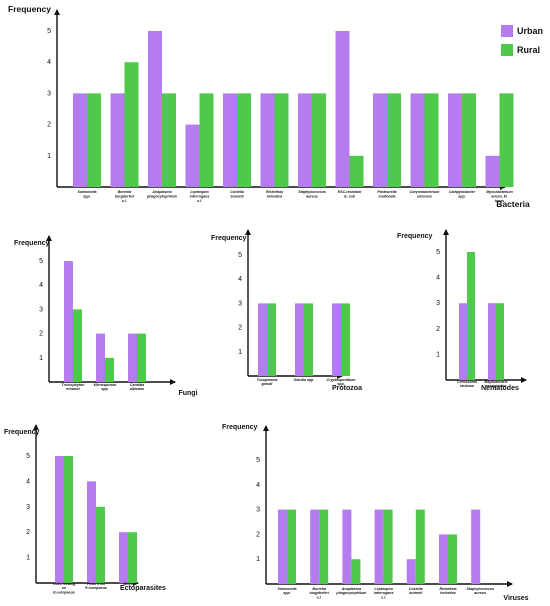  What do you see at coordinates (425, 194) in the screenshot?
I see `category-label: Corynebacterium ulcerans` at bounding box center [425, 194].